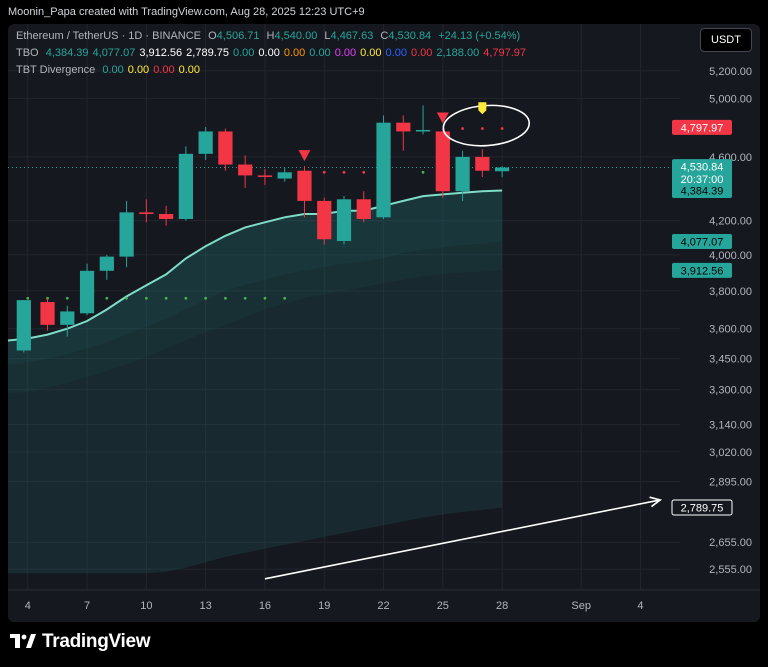  I want to click on legend-open-value: 4,506.71, so click(238, 36).